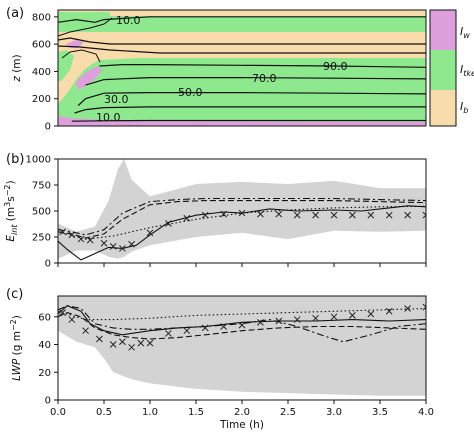 The height and width of the screenshot is (433, 474). Describe the element at coordinates (242, 49) in the screenshot. I see `boundary-lower` at that location.